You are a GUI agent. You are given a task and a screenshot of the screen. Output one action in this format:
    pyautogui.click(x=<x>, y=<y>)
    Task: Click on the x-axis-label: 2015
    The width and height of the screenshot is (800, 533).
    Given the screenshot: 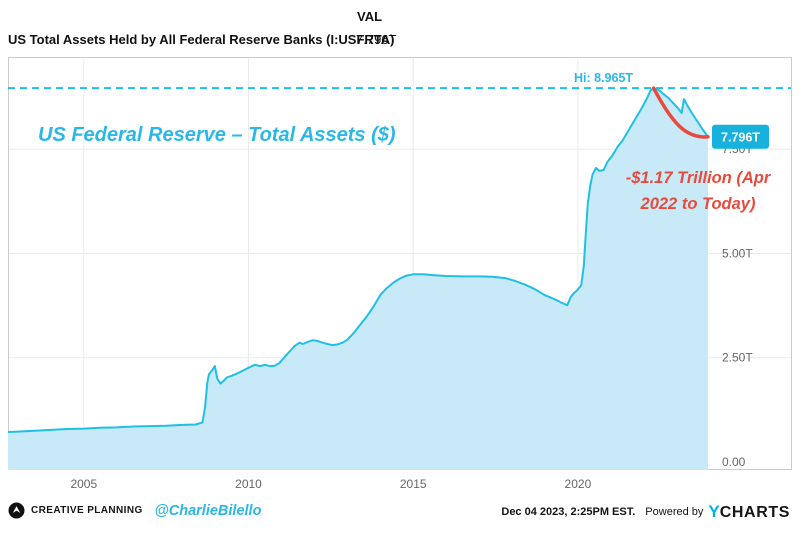 What is the action you would take?
    pyautogui.click(x=413, y=484)
    